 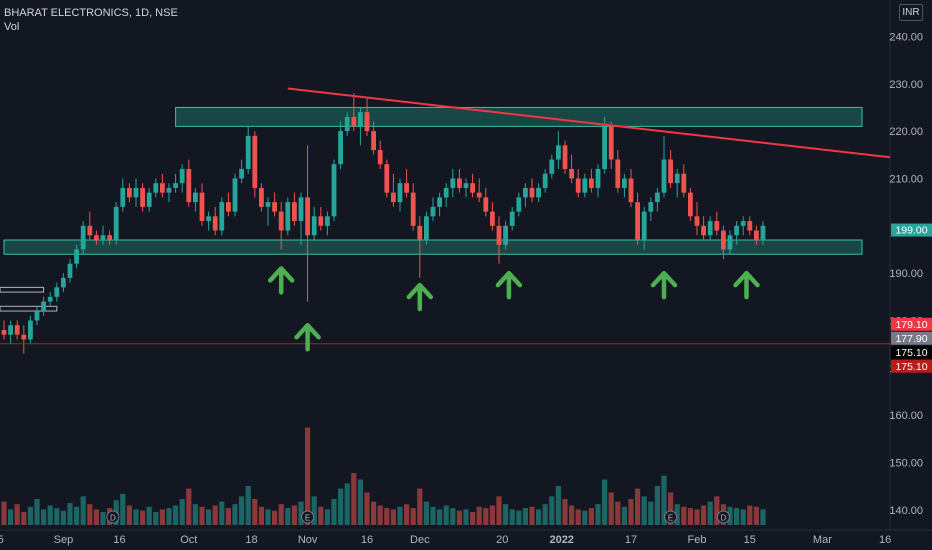 What do you see at coordinates (519, 116) in the screenshot?
I see `zone-rect` at bounding box center [519, 116].